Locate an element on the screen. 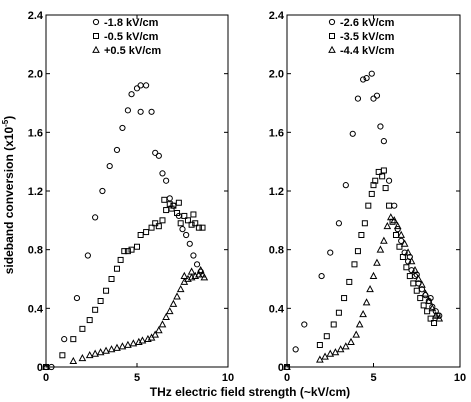 The width and height of the screenshot is (471, 402). legend: -2.6 kV/cm -3.5 kV/cm -4.4 kV/cm is located at coordinates (361, 37).